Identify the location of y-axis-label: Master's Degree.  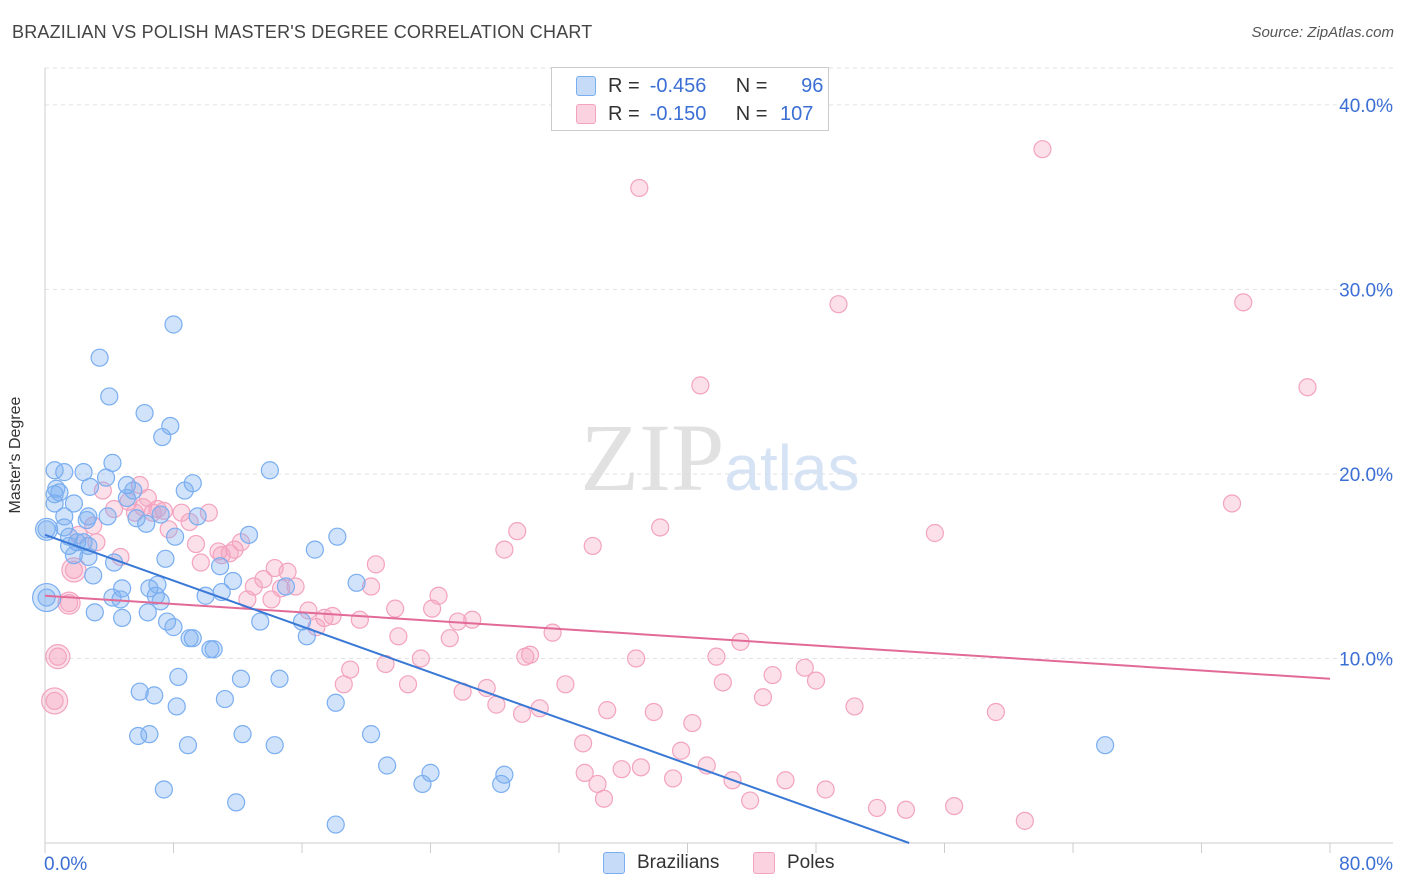
(15, 455).